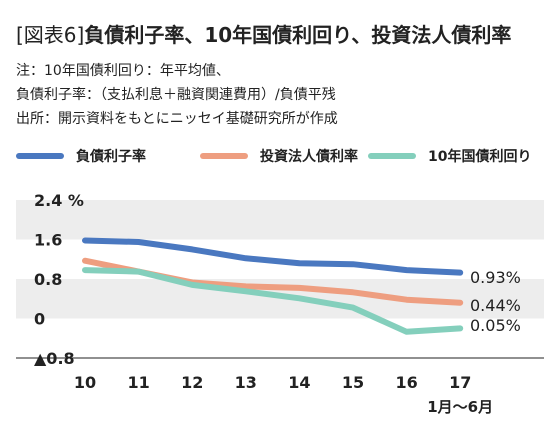  I want to click on note-line-1: 注：10年国債利回り：年平均値、, so click(123, 71).